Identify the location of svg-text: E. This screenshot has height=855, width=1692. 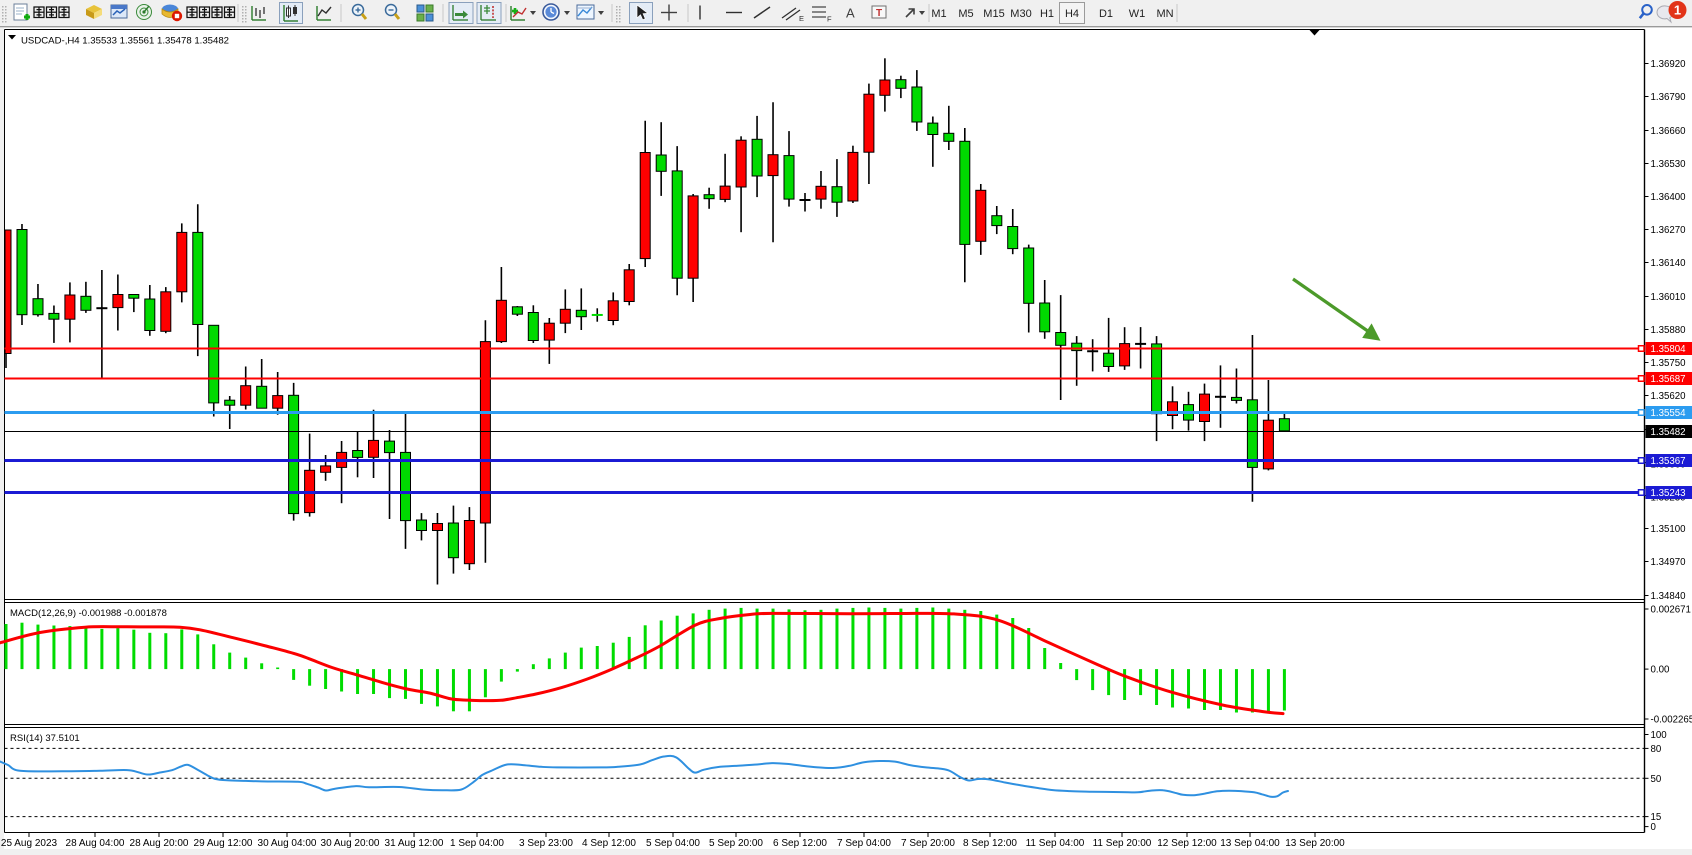
(801, 18).